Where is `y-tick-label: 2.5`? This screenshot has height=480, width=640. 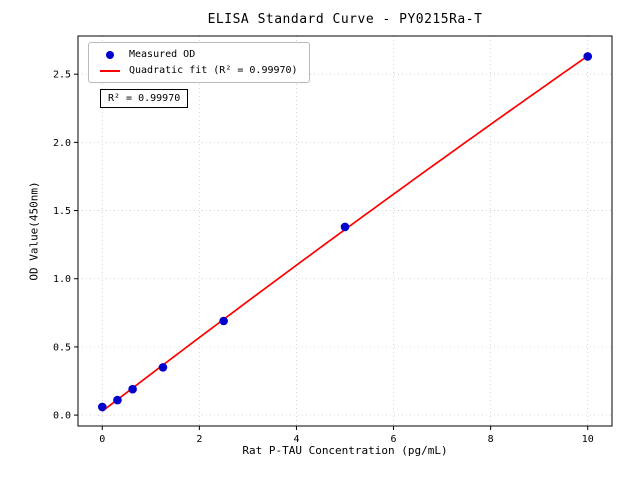
y-tick-label: 2.5 is located at coordinates (62, 75).